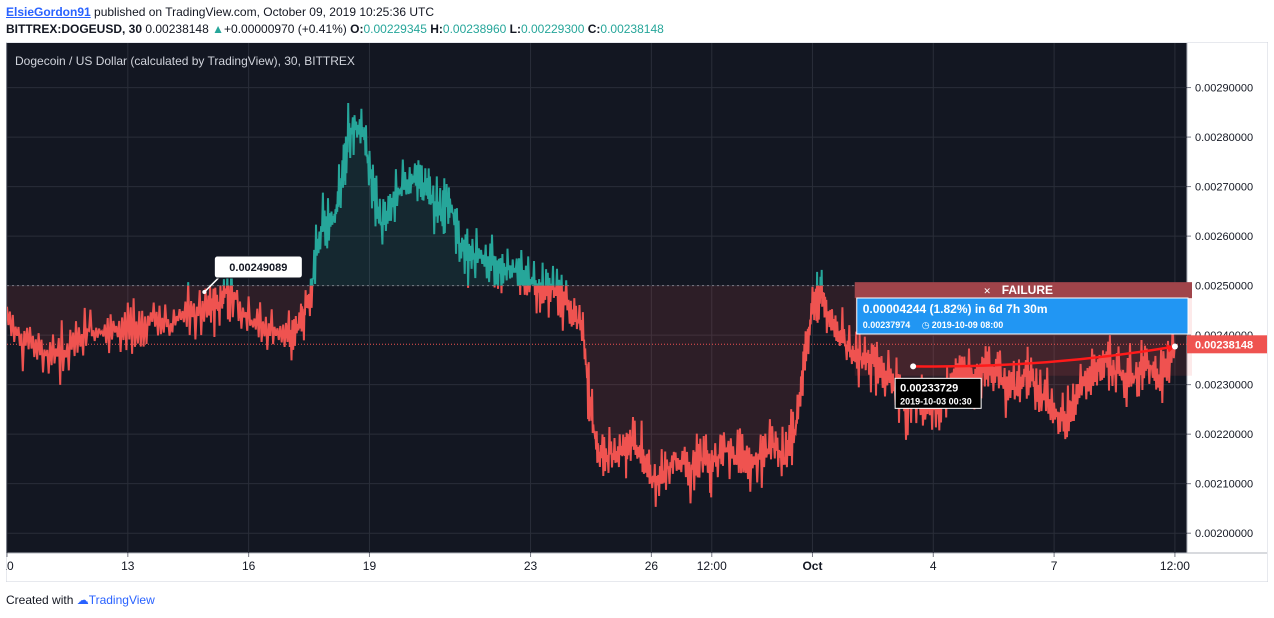 This screenshot has width=1274, height=618. I want to click on low-value: 0.00229300, so click(552, 29).